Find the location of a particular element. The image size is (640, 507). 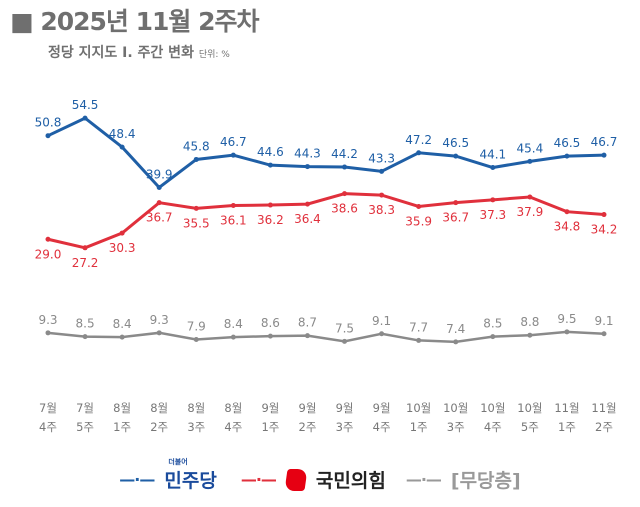

data-label: 9.5 is located at coordinates (566, 319).